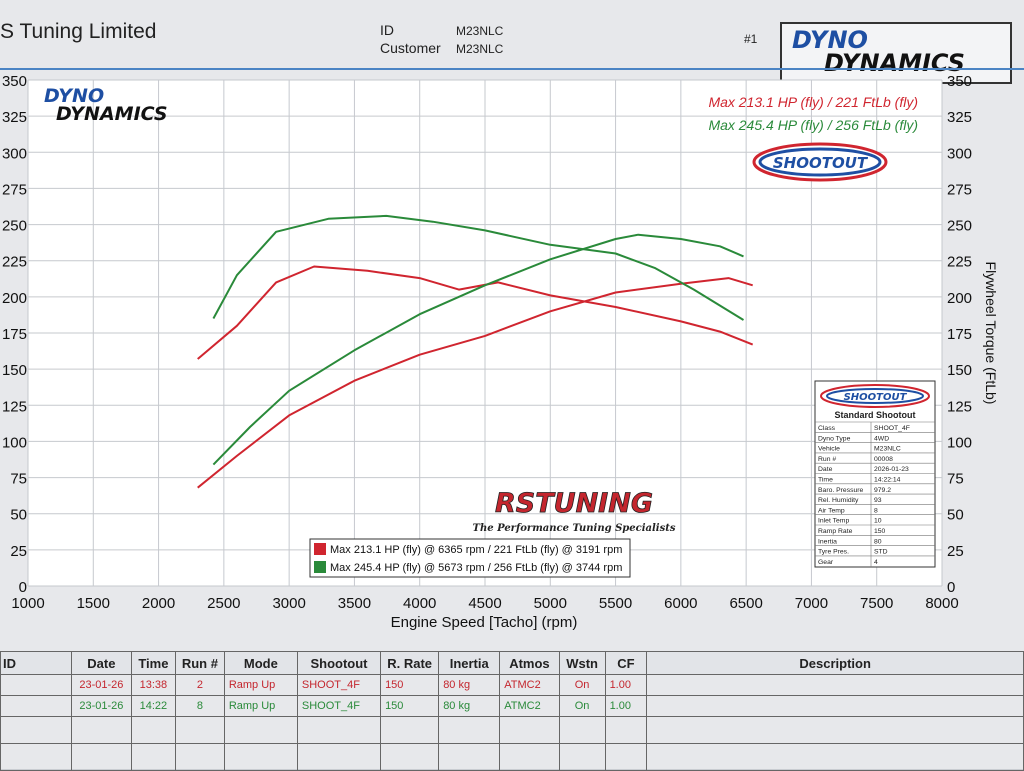 The width and height of the screenshot is (1024, 771). I want to click on info-key-3: Run #, so click(827, 459).